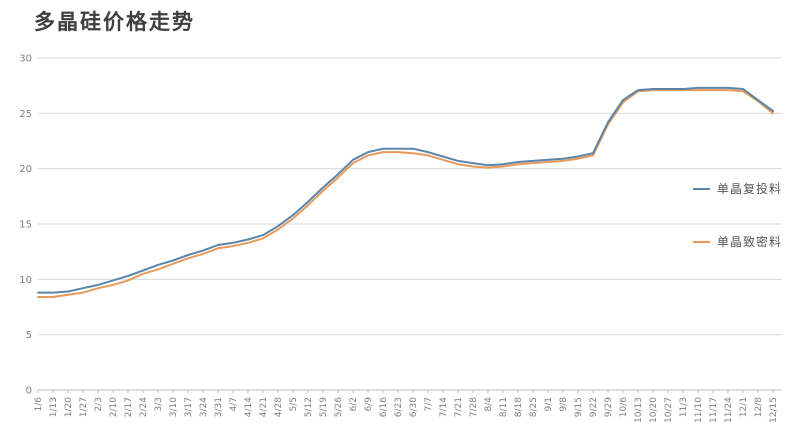  Describe the element at coordinates (489, 404) in the screenshot. I see `x-axis-tick-label: 8/4` at that location.